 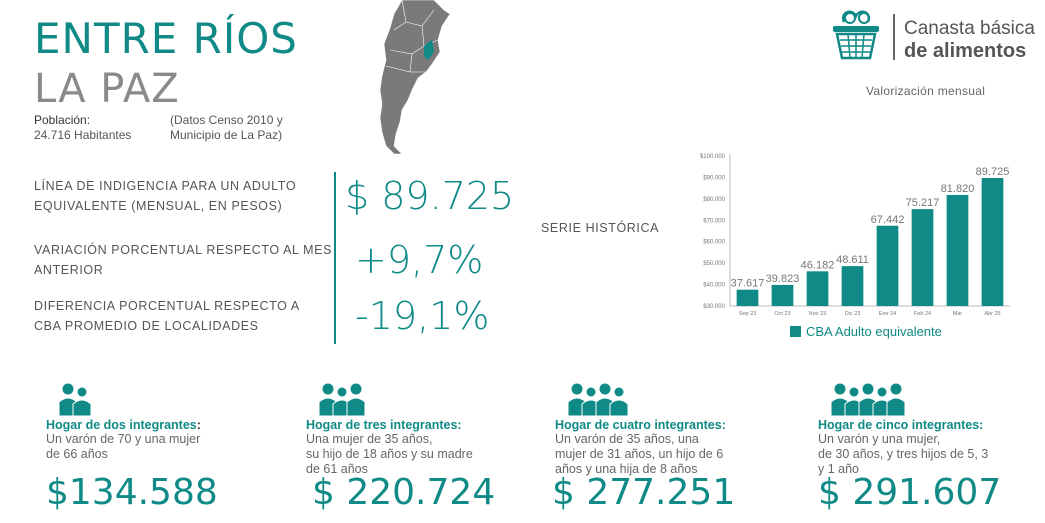 What do you see at coordinates (121, 425) in the screenshot?
I see `household-title: Hogar de dos integrantes` at bounding box center [121, 425].